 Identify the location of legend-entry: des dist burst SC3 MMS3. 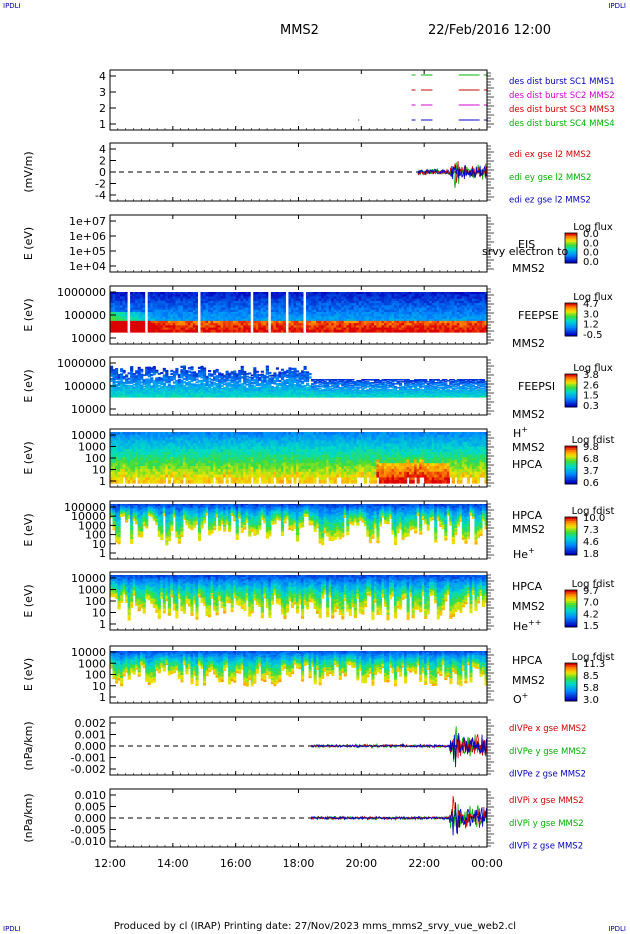
(562, 110).